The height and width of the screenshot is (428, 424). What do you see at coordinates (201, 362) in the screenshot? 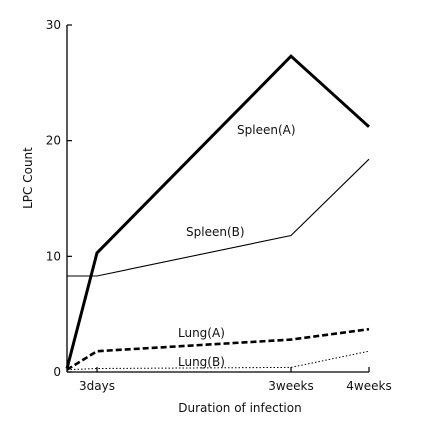
I see `series-label-lung-b: Lung(B)` at bounding box center [201, 362].